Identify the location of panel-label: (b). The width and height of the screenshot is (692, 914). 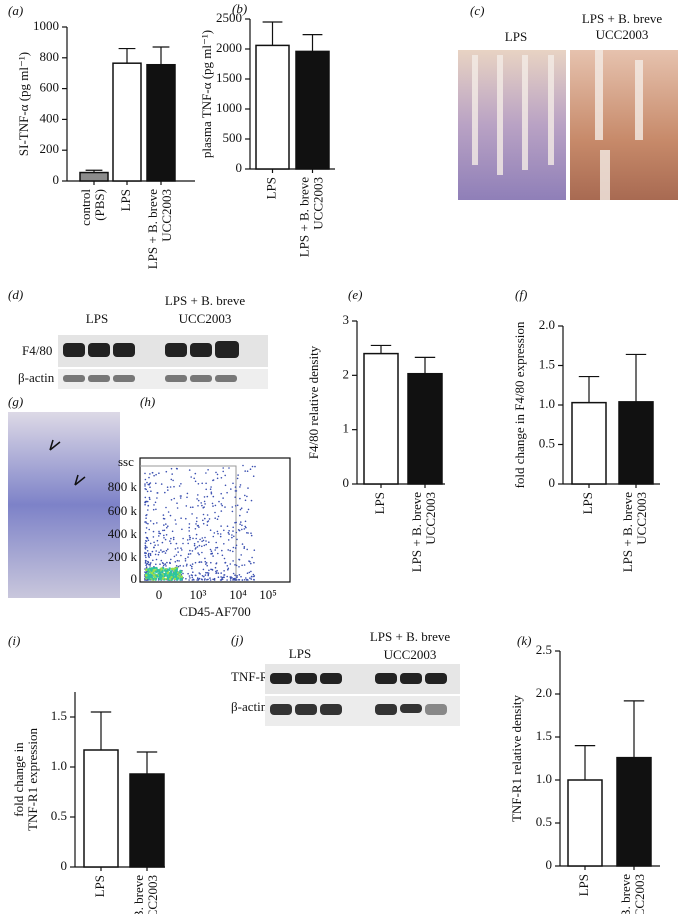
(239, 8).